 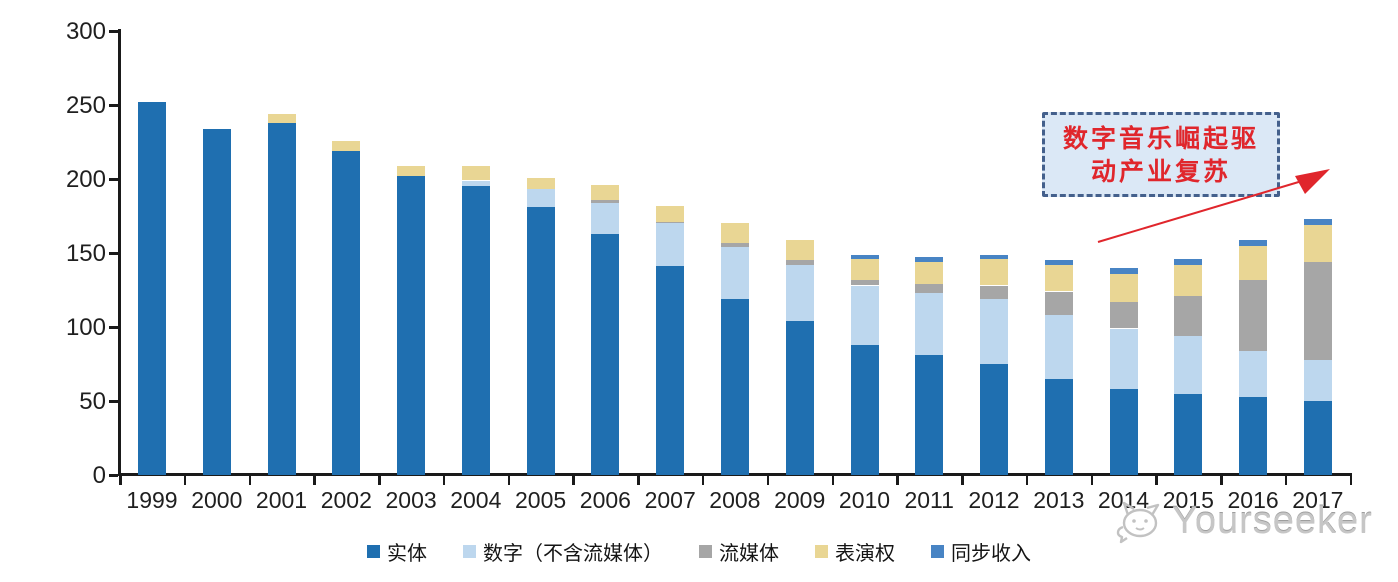 I want to click on y-axis-tick-label: 100, so click(x=85, y=327).